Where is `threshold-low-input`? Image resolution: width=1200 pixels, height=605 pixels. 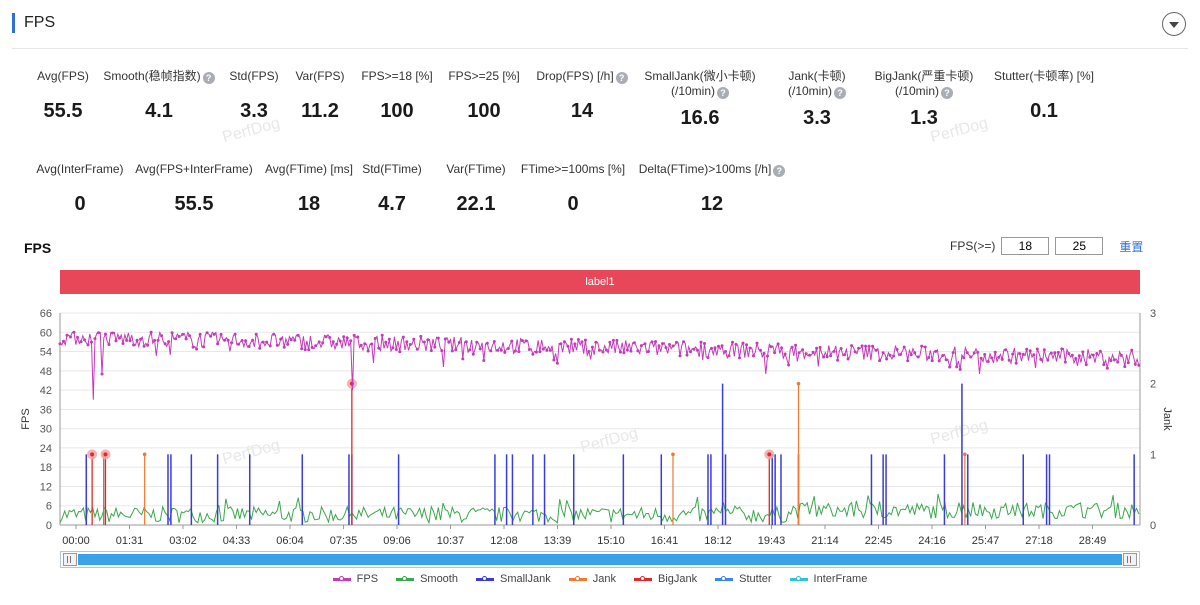 threshold-low-input is located at coordinates (1025, 246).